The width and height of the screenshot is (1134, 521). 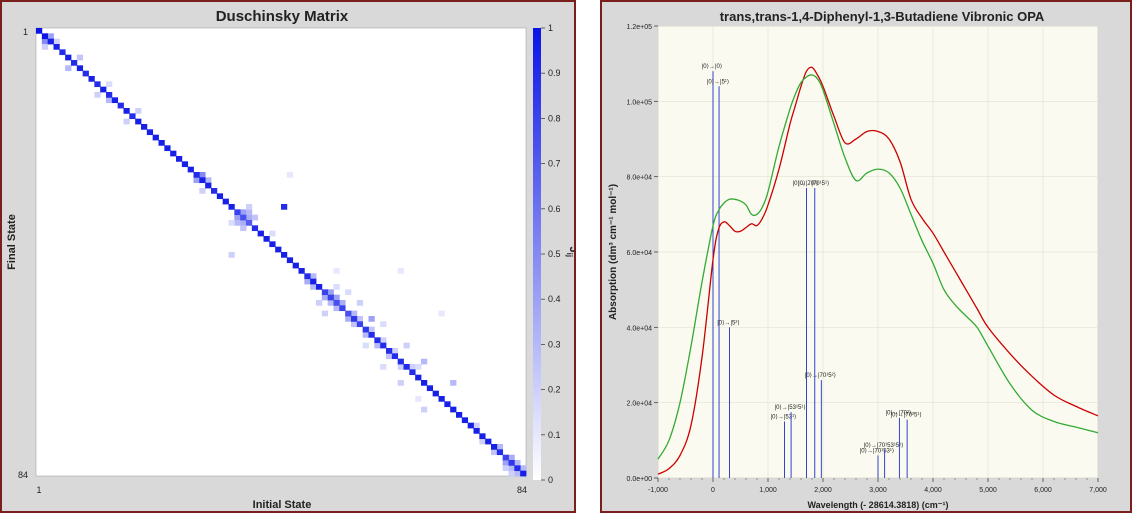 What do you see at coordinates (884, 445) in the screenshot?
I see `opa-stick-label: |0⟩→|70¹53¹5¹⟩` at bounding box center [884, 445].